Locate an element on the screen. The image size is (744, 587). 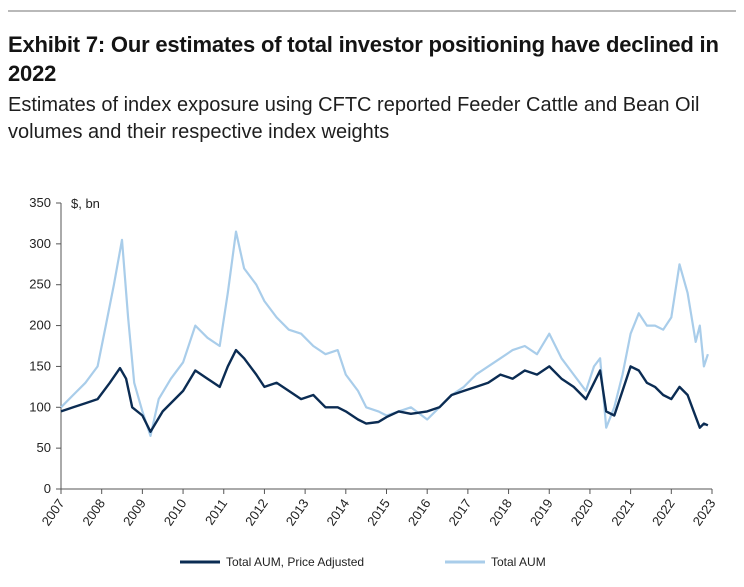
x-tick-label: 2014 is located at coordinates (337, 512).